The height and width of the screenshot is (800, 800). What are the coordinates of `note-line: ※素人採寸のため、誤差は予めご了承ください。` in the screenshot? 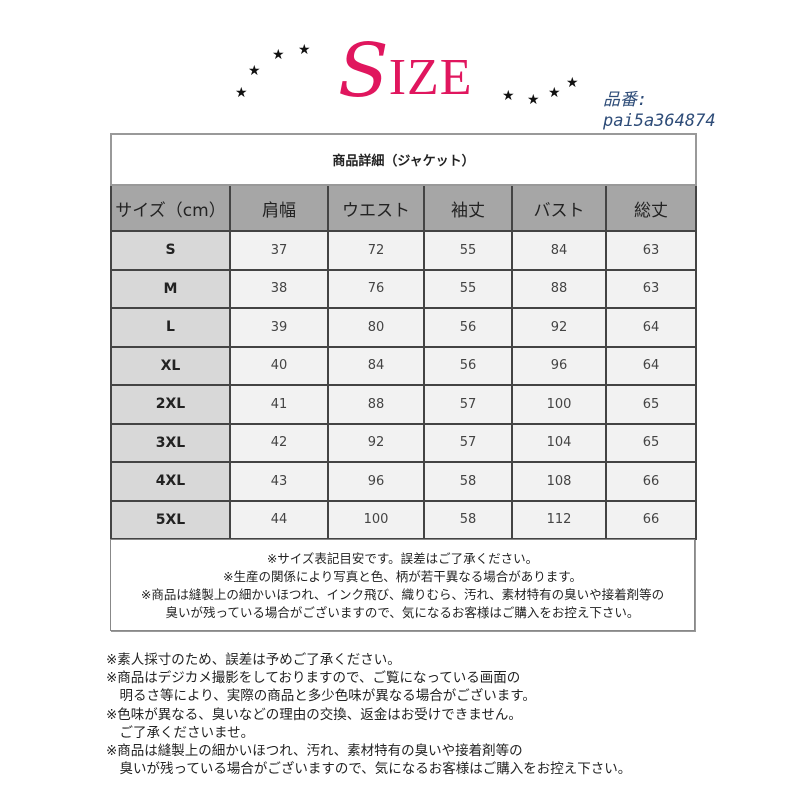 It's located at (253, 660).